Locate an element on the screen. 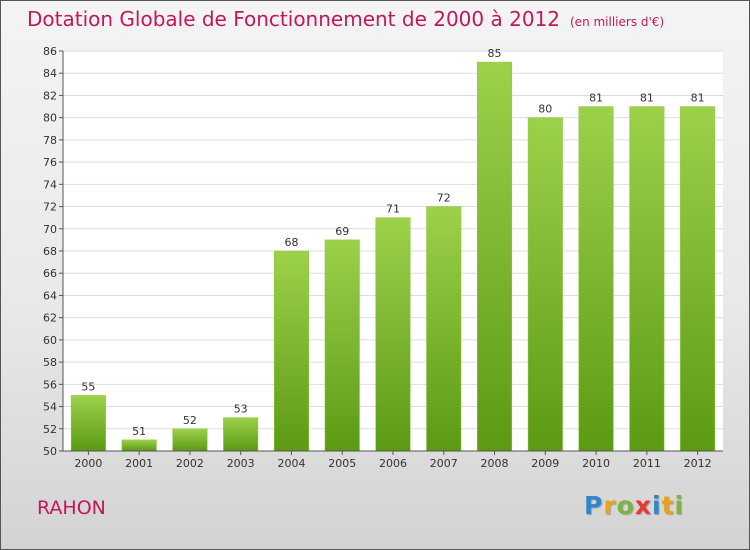 The width and height of the screenshot is (750, 550). logo-letter: x is located at coordinates (643, 505).